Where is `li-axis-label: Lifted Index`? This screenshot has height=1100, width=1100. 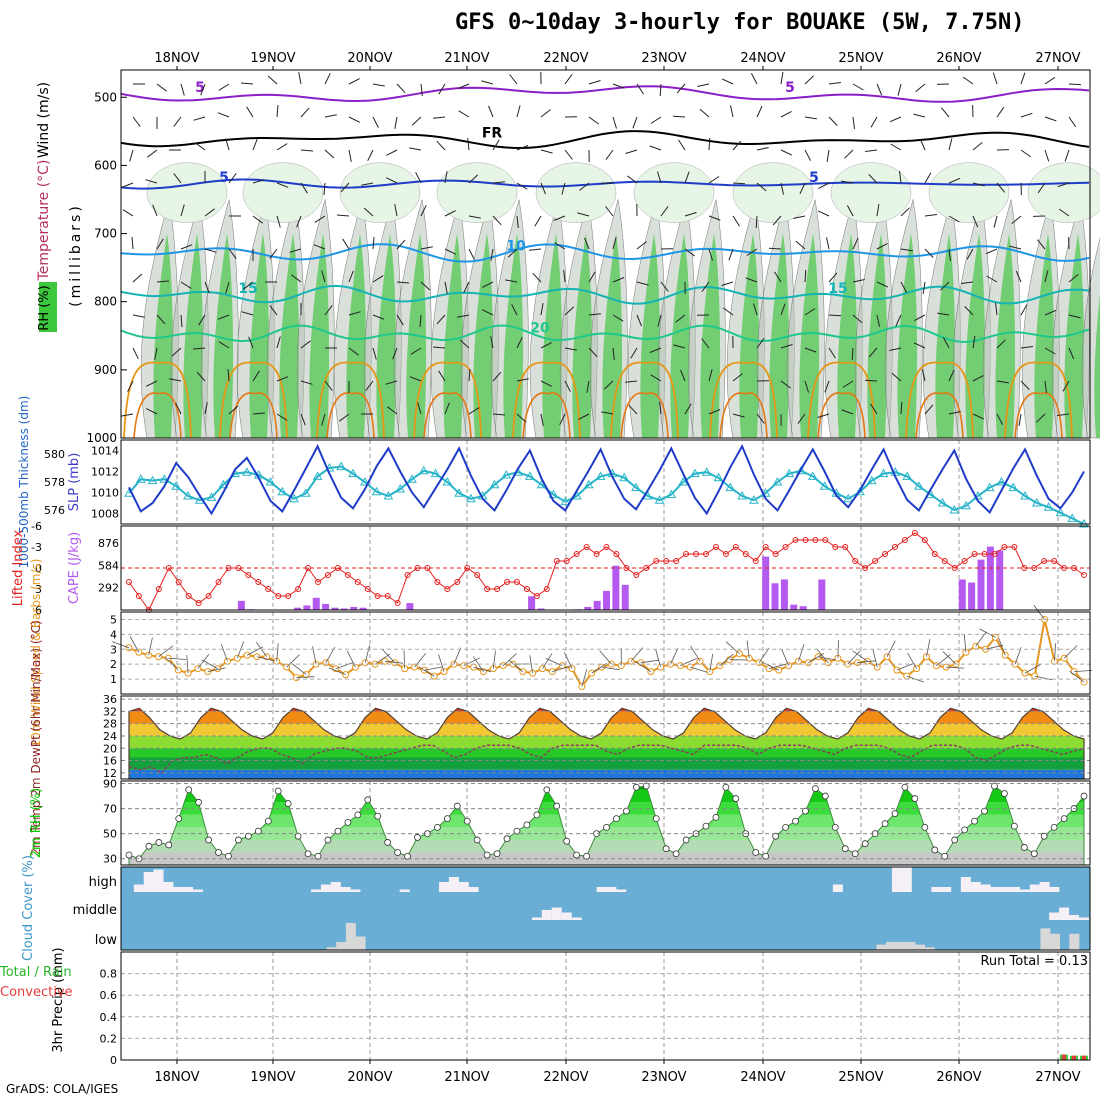 li-axis-label: Lifted Index is located at coordinates (18, 567).